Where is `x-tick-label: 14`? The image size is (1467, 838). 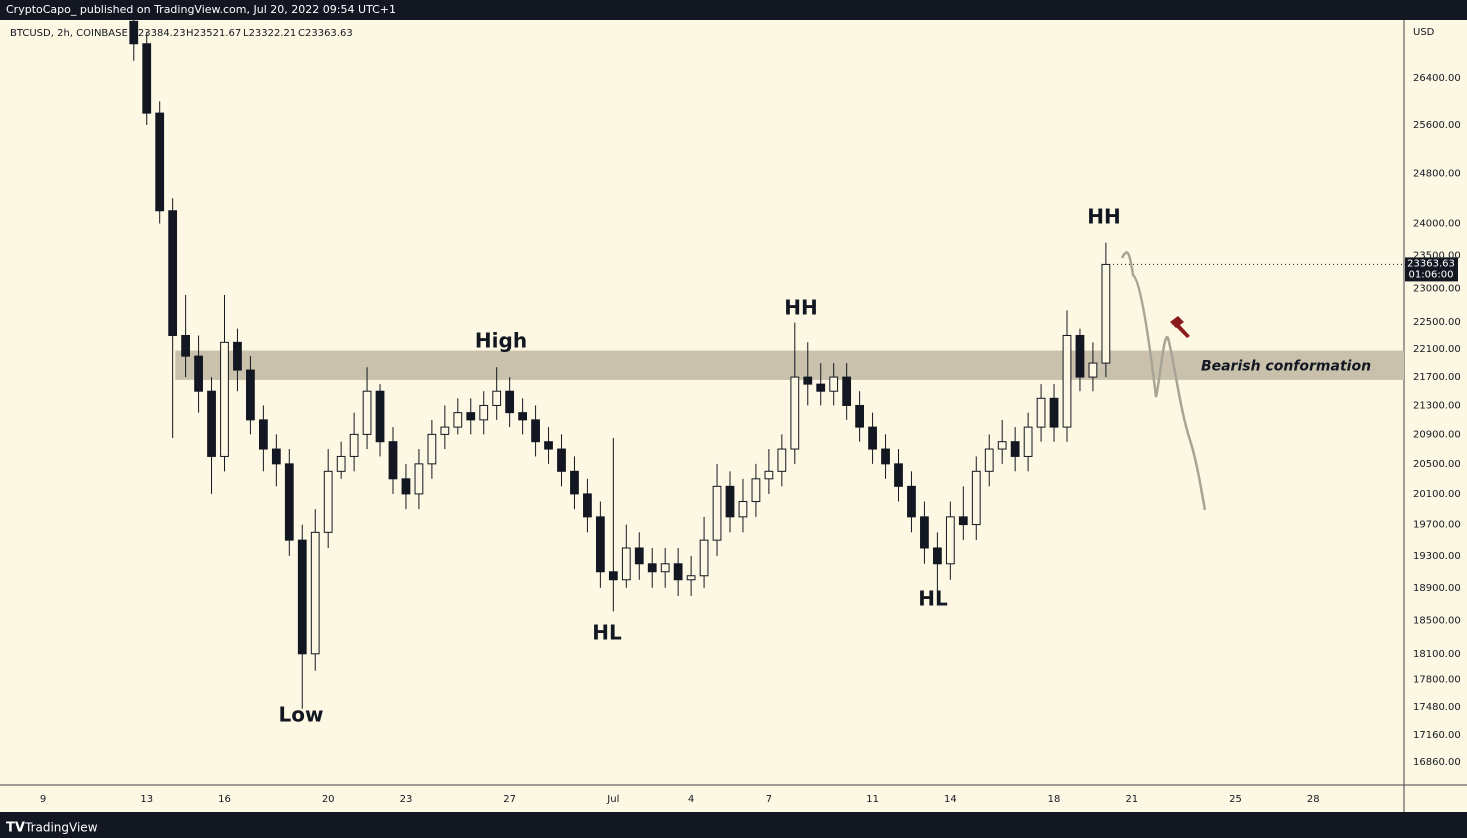
x-tick-label: 14 is located at coordinates (950, 799).